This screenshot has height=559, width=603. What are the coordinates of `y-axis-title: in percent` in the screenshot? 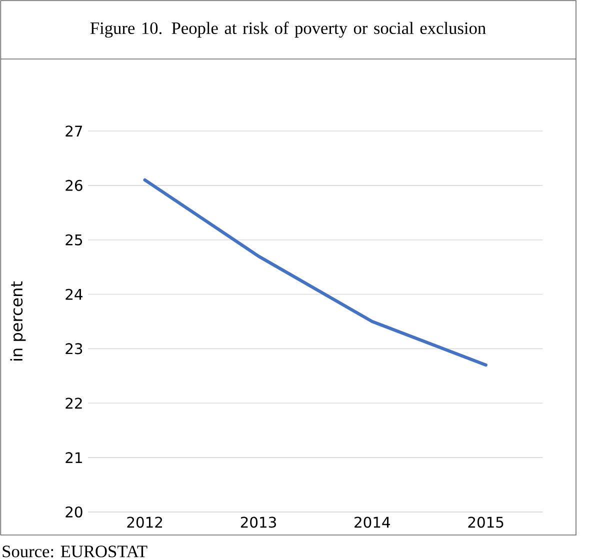 It's located at (18, 320).